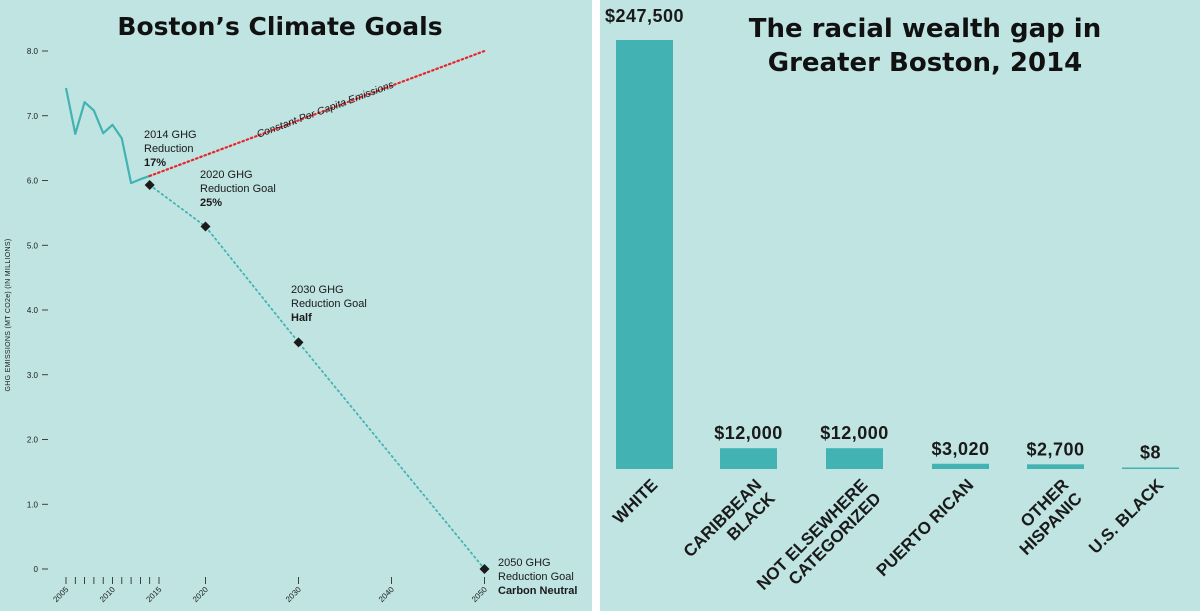  Describe the element at coordinates (1150, 453) in the screenshot. I see `bar-value-label: $8` at that location.